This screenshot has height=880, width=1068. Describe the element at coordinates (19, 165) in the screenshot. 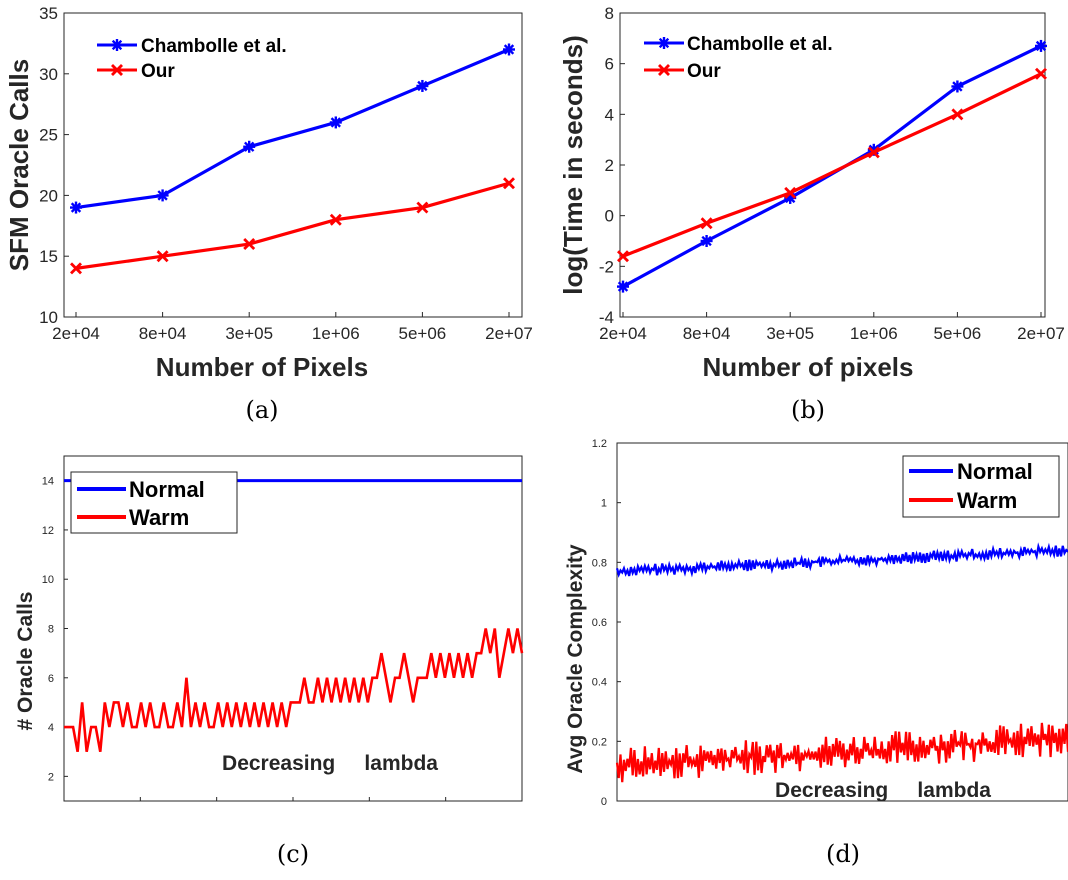

I see `y-axis-title: SFM Oracle Calls` at that location.